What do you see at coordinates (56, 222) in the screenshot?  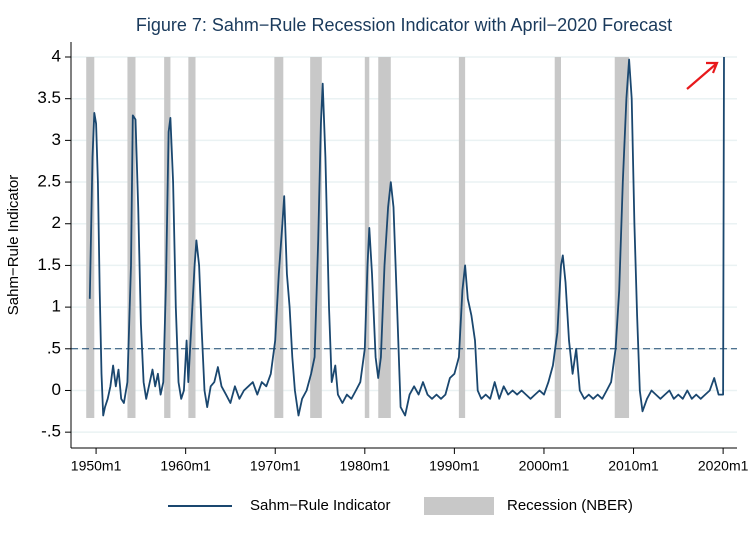 I see `y-tick-label: 2` at bounding box center [56, 222].